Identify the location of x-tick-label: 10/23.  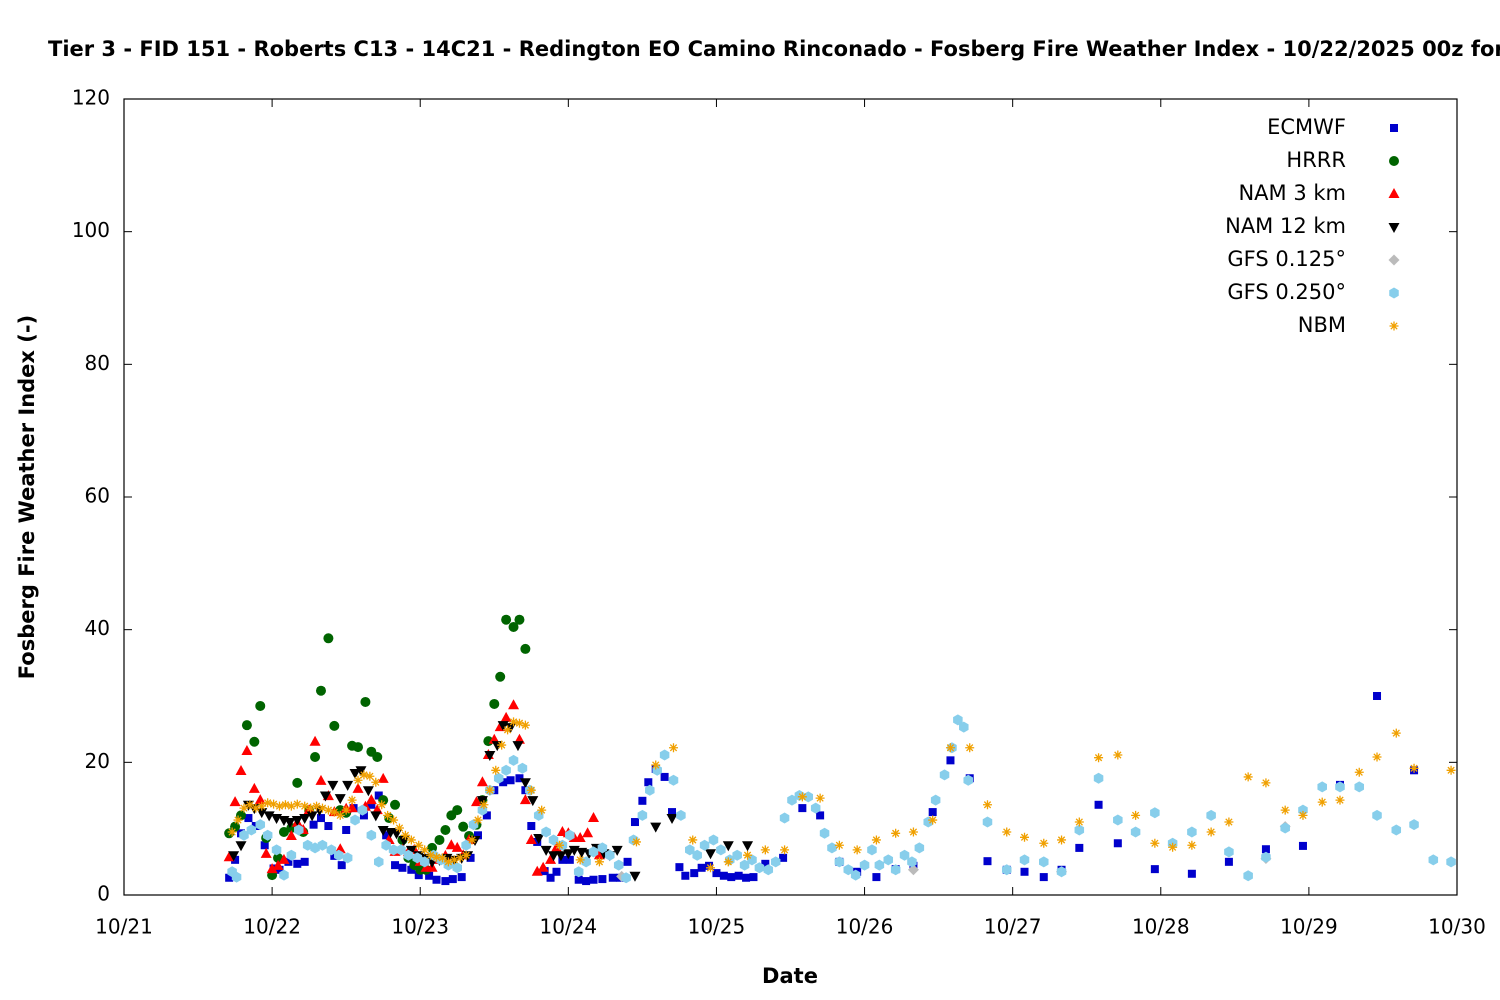
(420, 927).